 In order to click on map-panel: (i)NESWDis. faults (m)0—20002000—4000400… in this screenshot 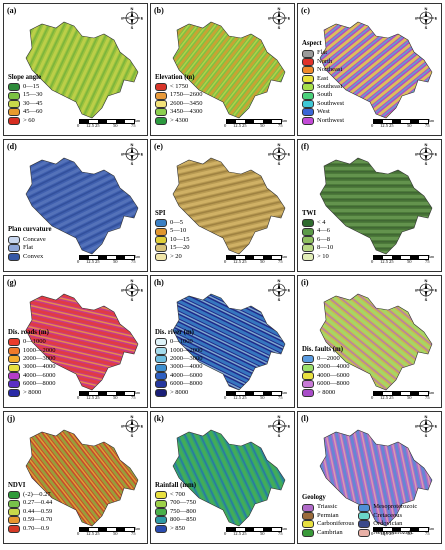, I will do `click(369, 341)`.